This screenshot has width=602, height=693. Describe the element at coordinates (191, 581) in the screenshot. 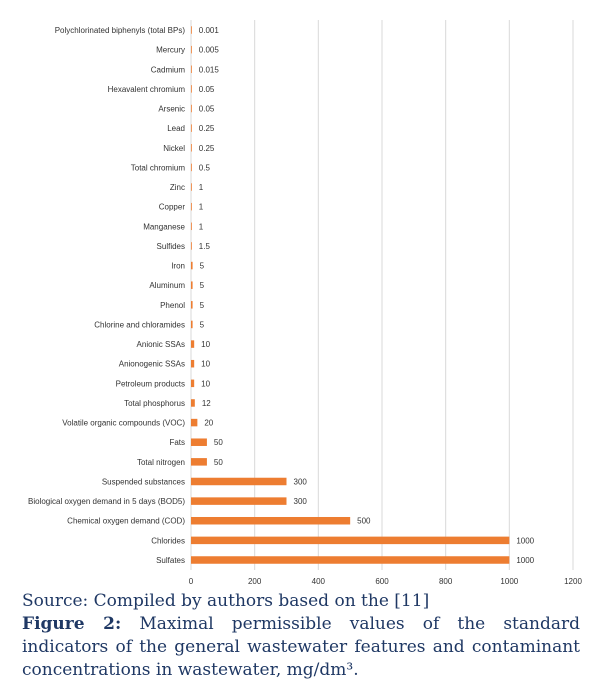

I see `x-tick-0: 0` at that location.